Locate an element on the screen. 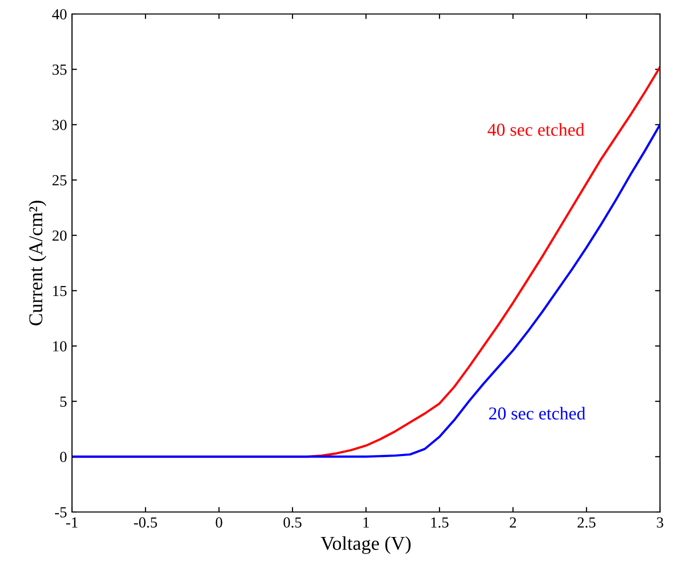 This screenshot has width=673, height=574. y-tick-label: 10 is located at coordinates (60, 346).